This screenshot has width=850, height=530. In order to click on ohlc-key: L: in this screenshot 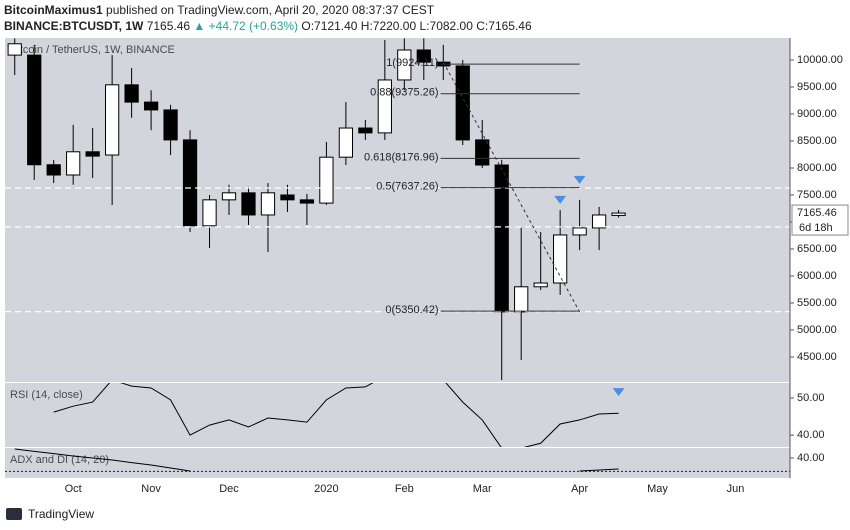, I will do `click(424, 26)`.